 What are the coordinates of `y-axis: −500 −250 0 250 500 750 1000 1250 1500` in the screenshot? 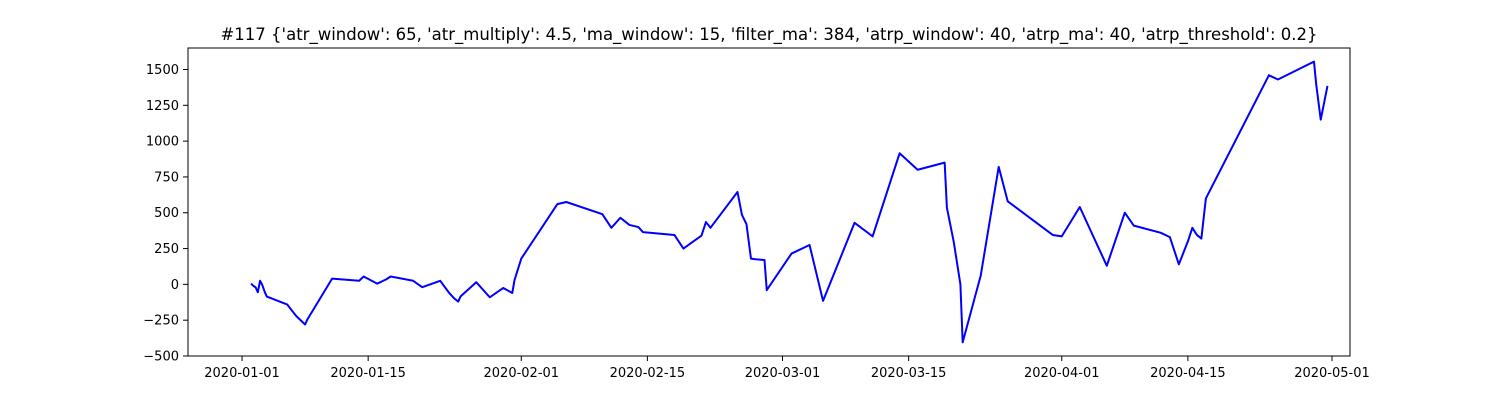 It's located at (165, 214).